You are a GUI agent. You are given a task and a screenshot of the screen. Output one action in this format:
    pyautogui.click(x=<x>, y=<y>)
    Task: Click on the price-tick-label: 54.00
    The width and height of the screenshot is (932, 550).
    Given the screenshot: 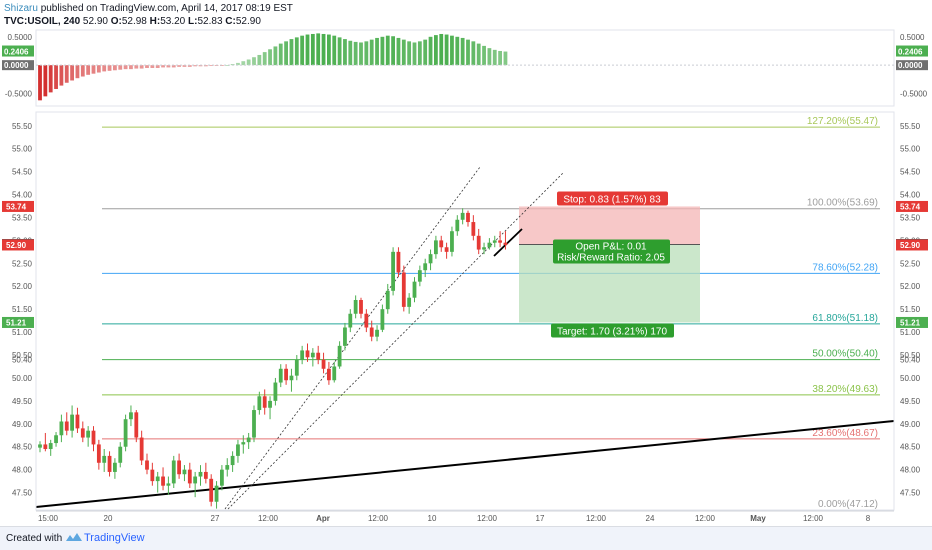 What is the action you would take?
    pyautogui.click(x=910, y=195)
    